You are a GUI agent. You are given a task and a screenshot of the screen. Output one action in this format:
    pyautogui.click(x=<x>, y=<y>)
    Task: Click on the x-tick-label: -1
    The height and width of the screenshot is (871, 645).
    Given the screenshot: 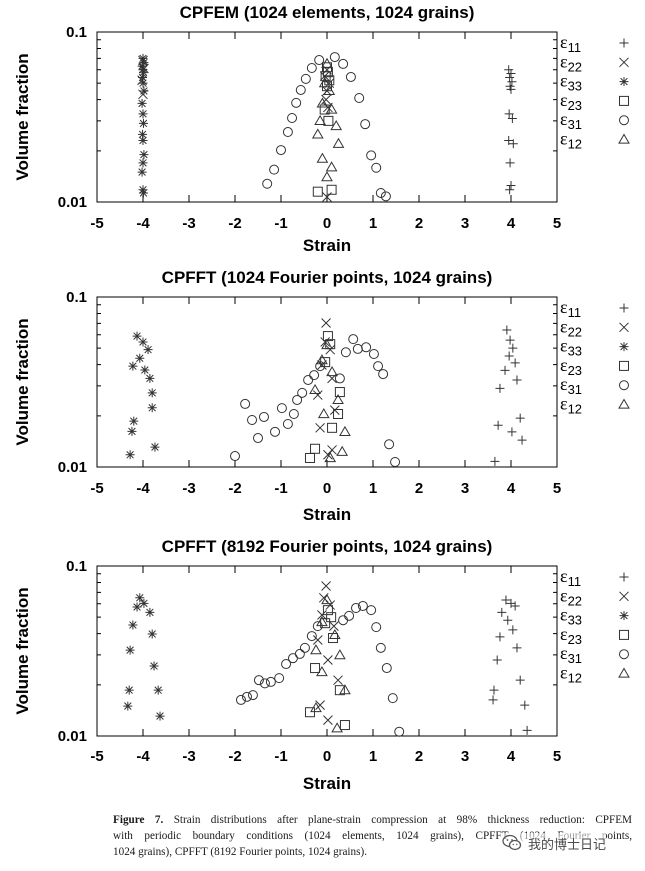 What is the action you would take?
    pyautogui.click(x=280, y=488)
    